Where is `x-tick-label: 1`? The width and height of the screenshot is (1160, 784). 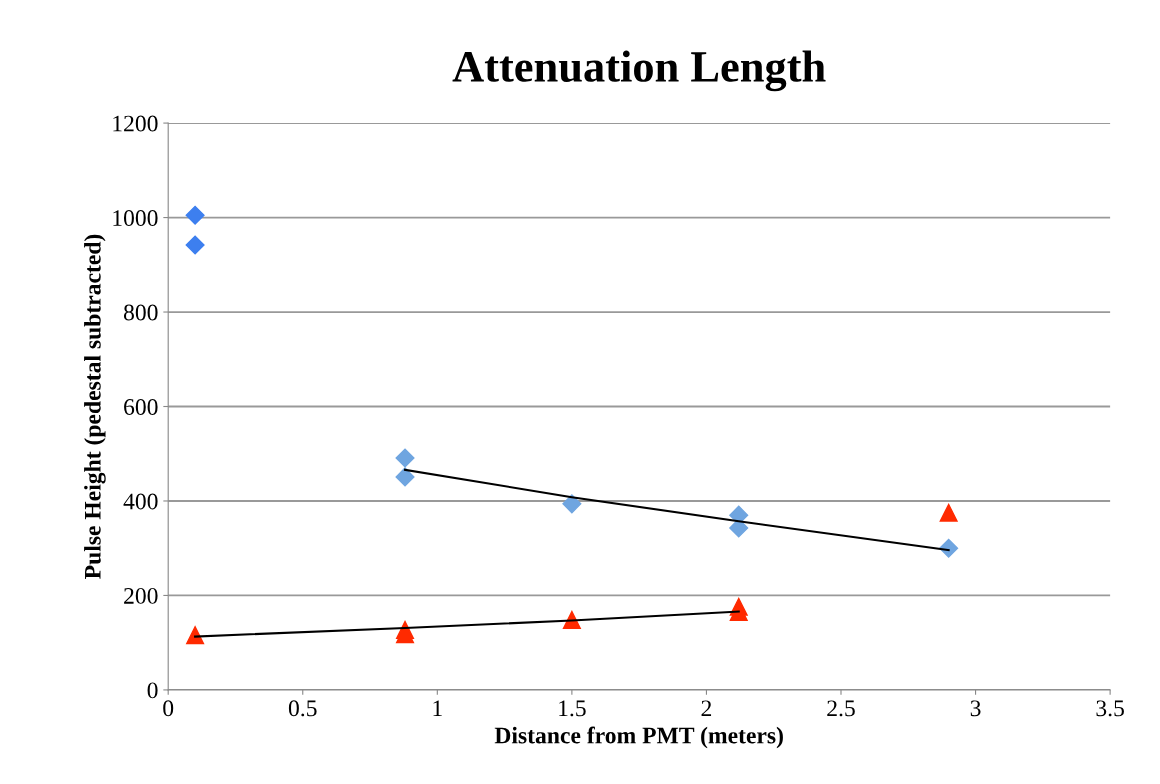 x-tick-label: 1 is located at coordinates (437, 708).